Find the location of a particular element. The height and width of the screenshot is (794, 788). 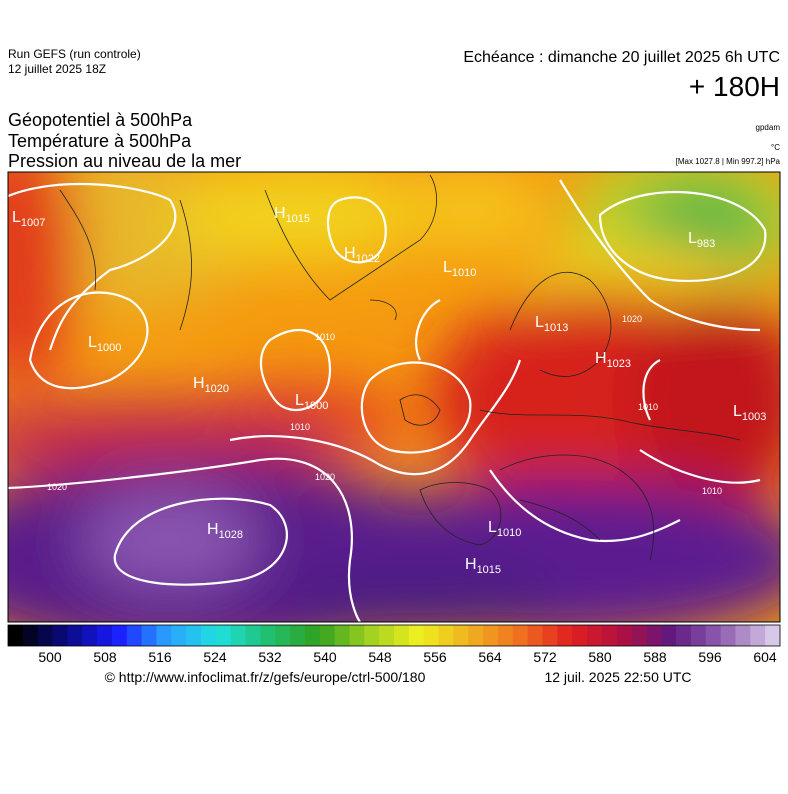

title: Pression au niveau de la mer is located at coordinates (124, 161).